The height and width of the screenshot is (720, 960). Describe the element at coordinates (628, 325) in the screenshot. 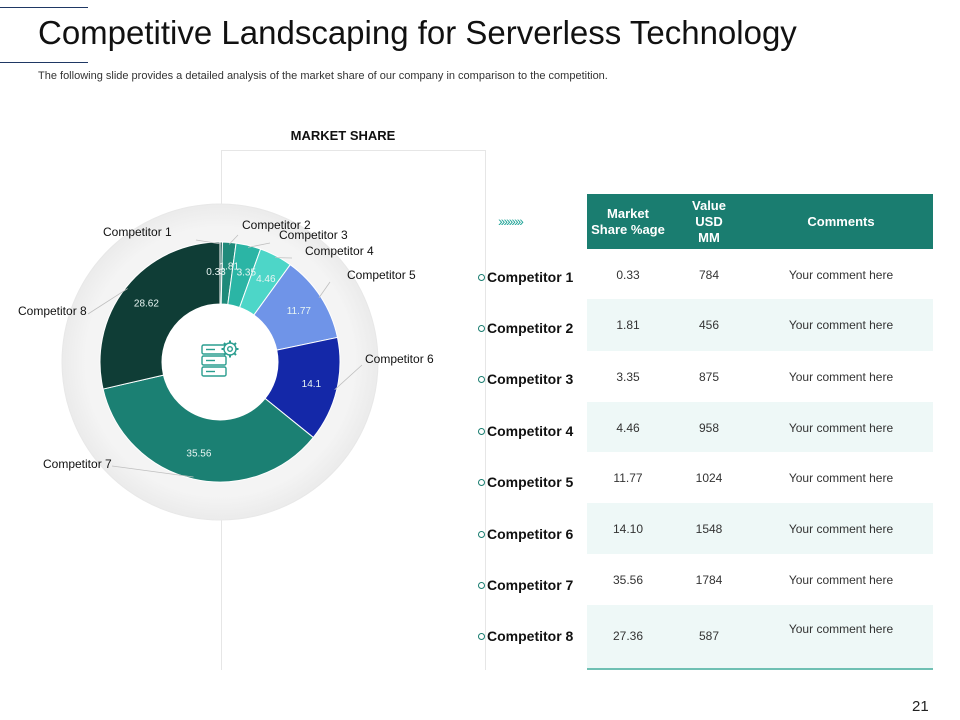

I see `cell-share: 1.81` at that location.